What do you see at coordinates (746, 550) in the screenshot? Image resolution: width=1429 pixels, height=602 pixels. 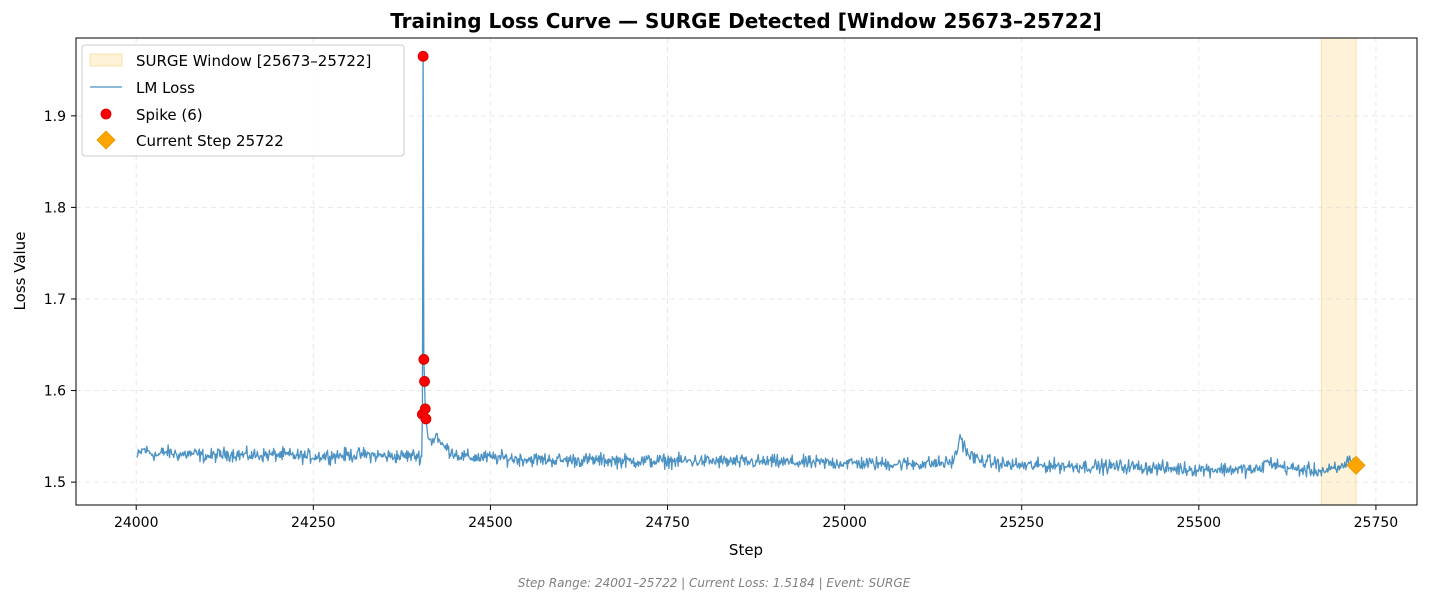 I see `x-axis-label: Step` at bounding box center [746, 550].